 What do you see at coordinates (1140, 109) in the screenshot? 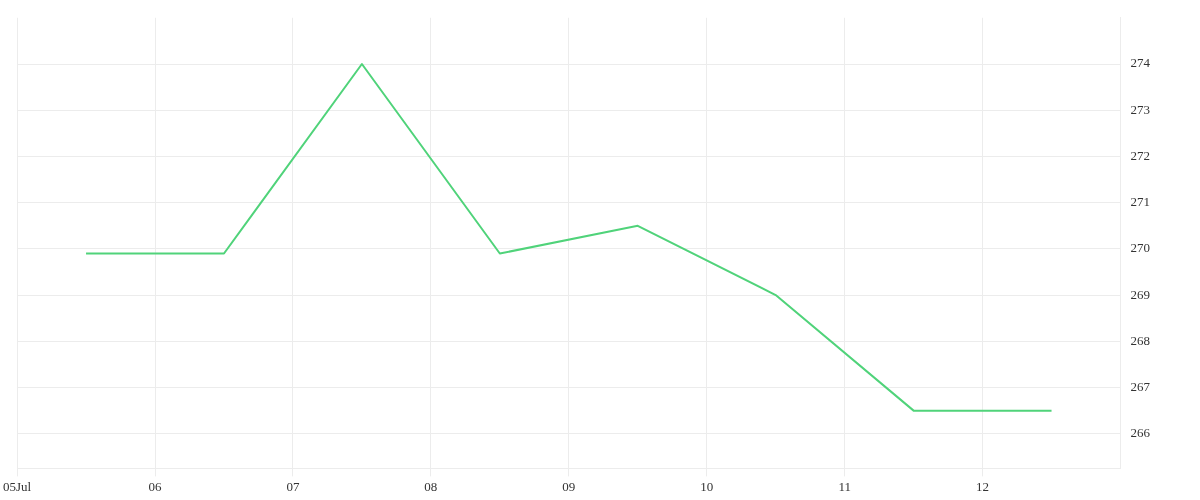
I see `y-tick-label: 273` at bounding box center [1140, 109].